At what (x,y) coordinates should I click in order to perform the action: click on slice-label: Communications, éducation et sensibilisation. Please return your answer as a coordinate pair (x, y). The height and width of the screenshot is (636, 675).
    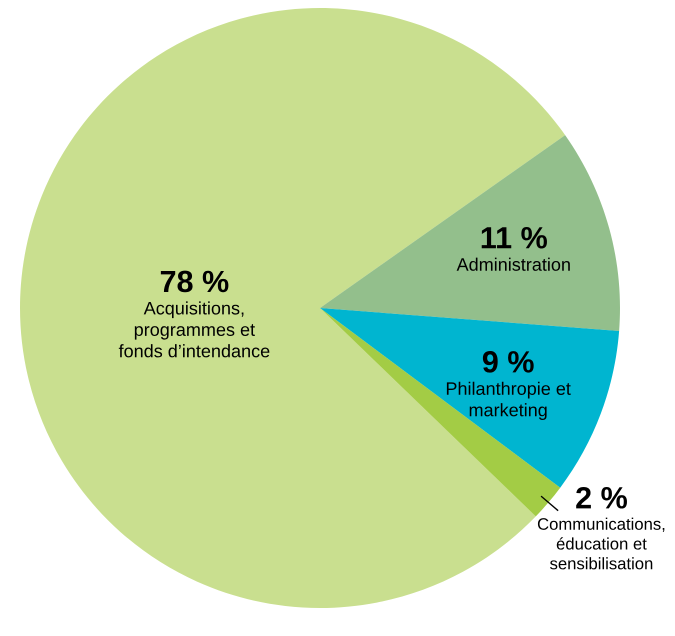
    Looking at the image, I should click on (601, 544).